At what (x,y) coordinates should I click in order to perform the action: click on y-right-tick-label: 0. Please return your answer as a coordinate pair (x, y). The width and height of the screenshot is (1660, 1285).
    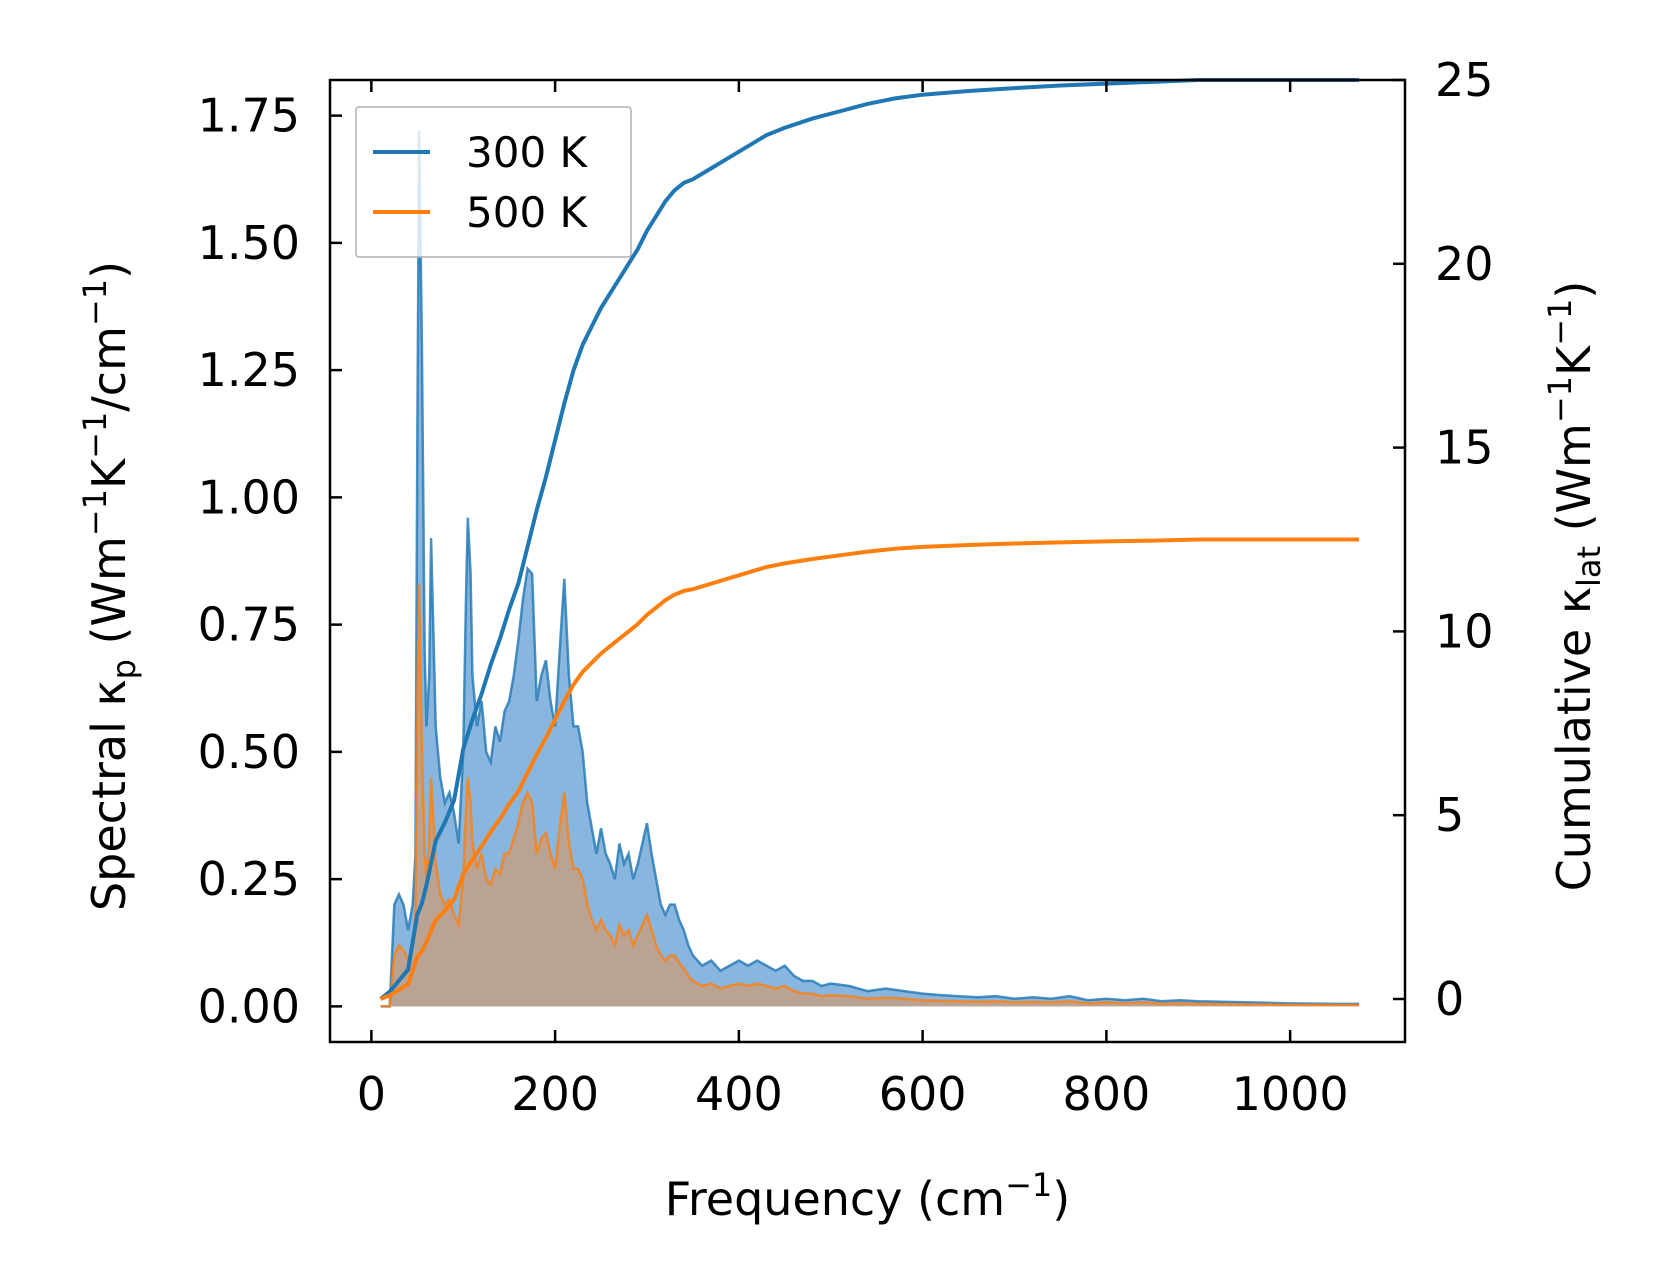
    Looking at the image, I should click on (1449, 999).